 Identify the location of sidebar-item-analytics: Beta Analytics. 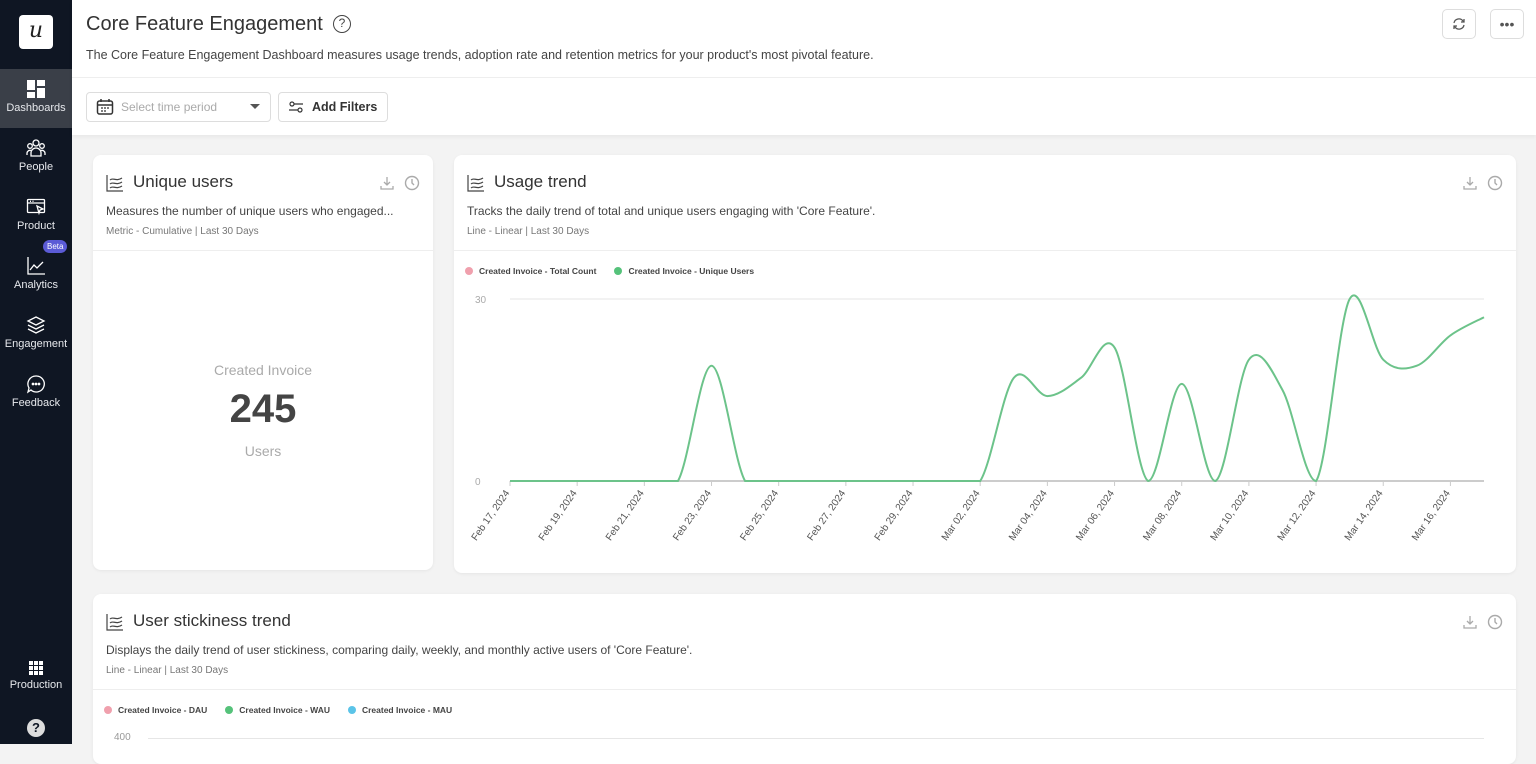
(36, 272).